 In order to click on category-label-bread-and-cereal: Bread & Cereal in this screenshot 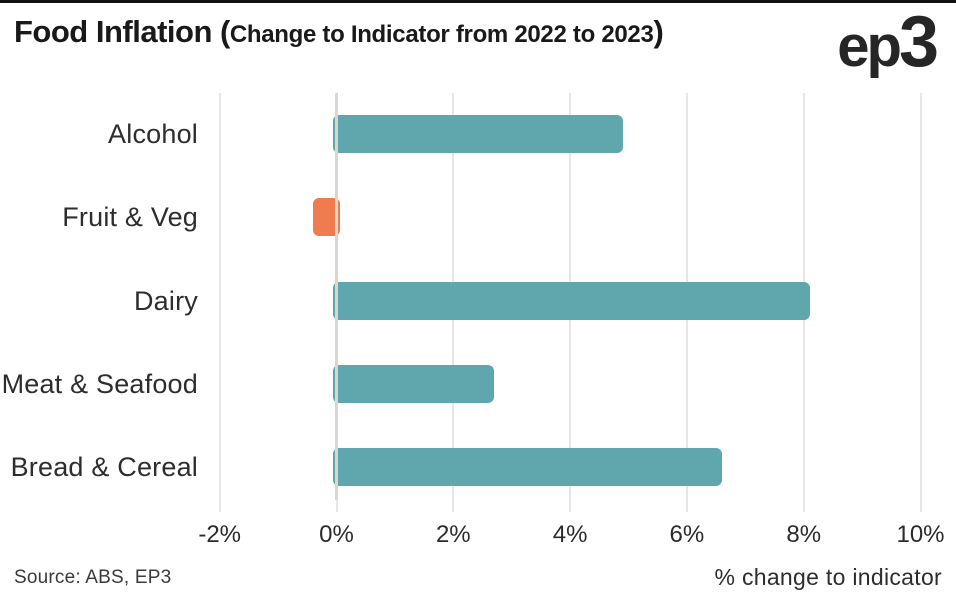, I will do `click(104, 467)`.